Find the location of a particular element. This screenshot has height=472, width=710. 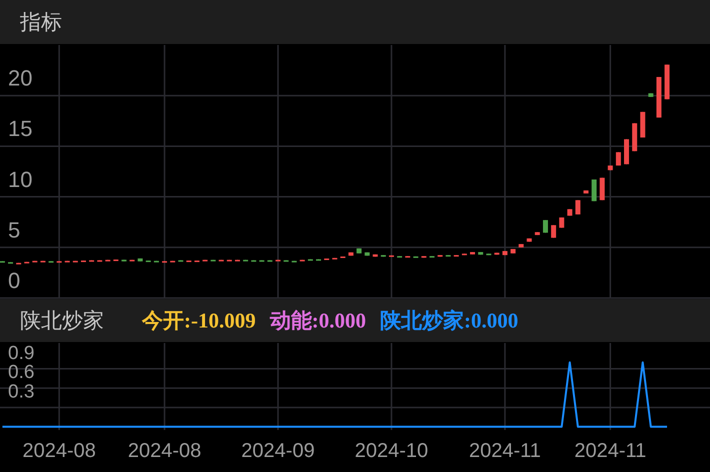

y-tick-label: 20 is located at coordinates (20, 78).